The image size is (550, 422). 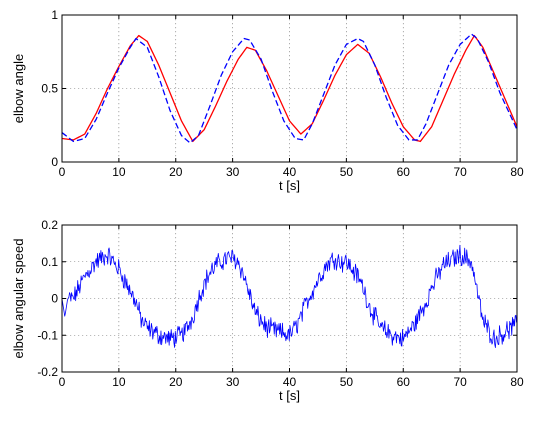 I want to click on top-plot-y-axis-label: elbow angle, so click(x=18, y=88).